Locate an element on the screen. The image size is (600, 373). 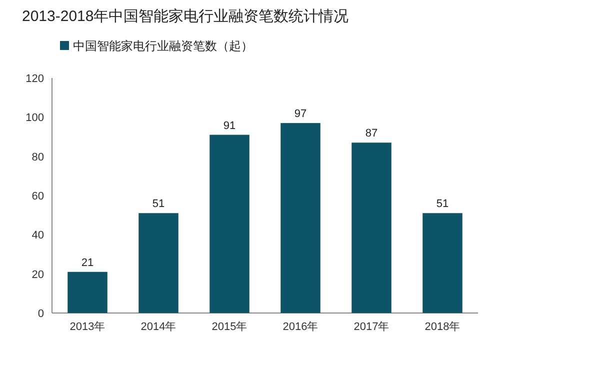
y-tick-label: 60 is located at coordinates (38, 196).